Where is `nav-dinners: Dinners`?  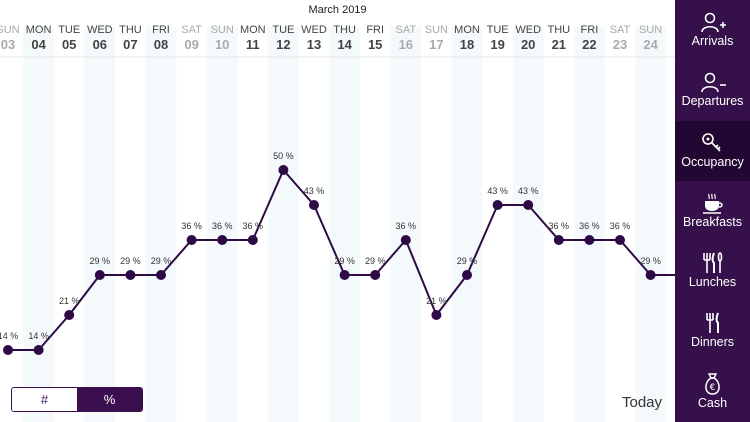 nav-dinners: Dinners is located at coordinates (712, 331).